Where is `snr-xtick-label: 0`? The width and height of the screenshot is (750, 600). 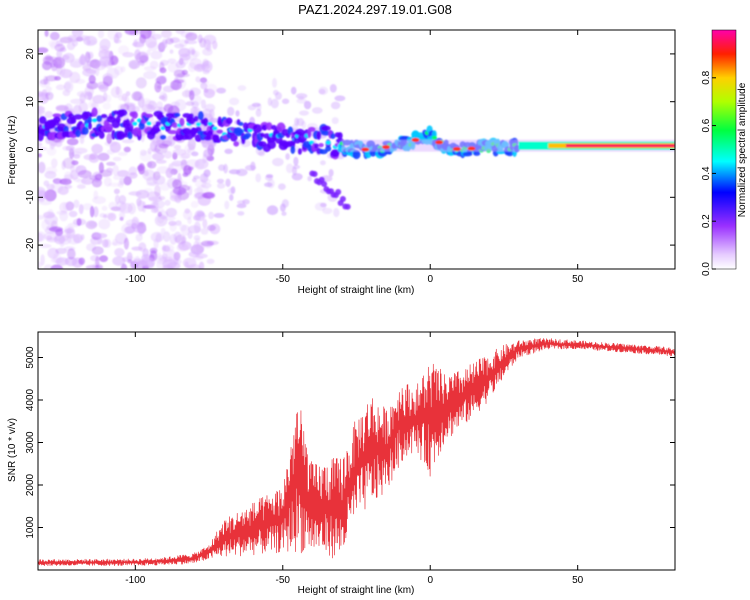
snr-xtick-label: 0 is located at coordinates (430, 580).